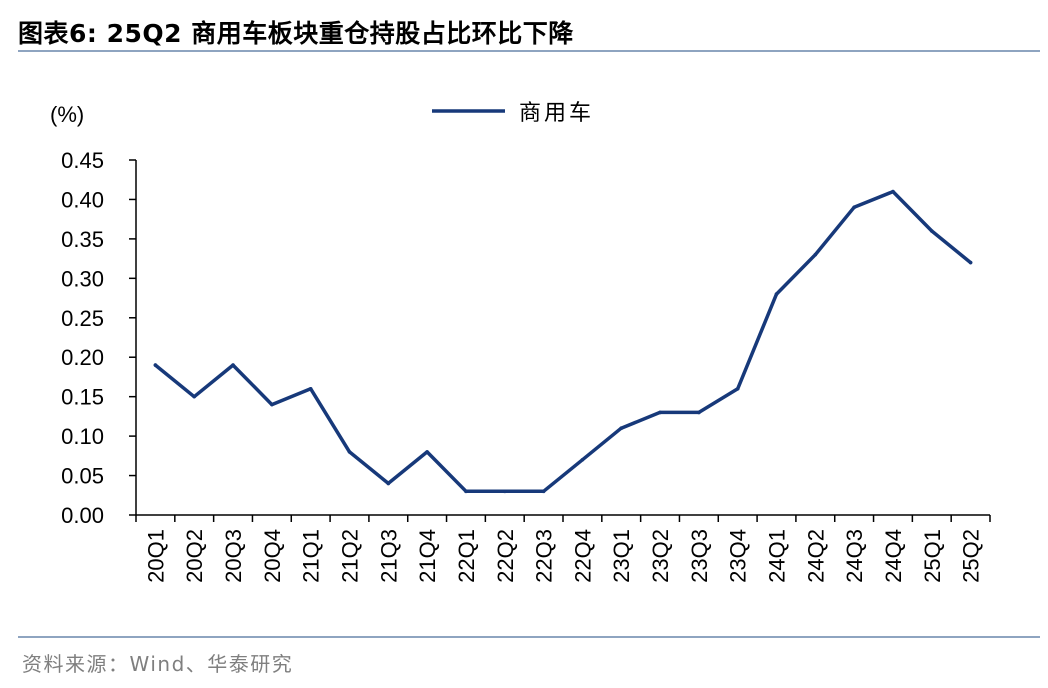 The width and height of the screenshot is (1048, 688). Describe the element at coordinates (82, 476) in the screenshot. I see `y-tick-label: 0.05` at that location.